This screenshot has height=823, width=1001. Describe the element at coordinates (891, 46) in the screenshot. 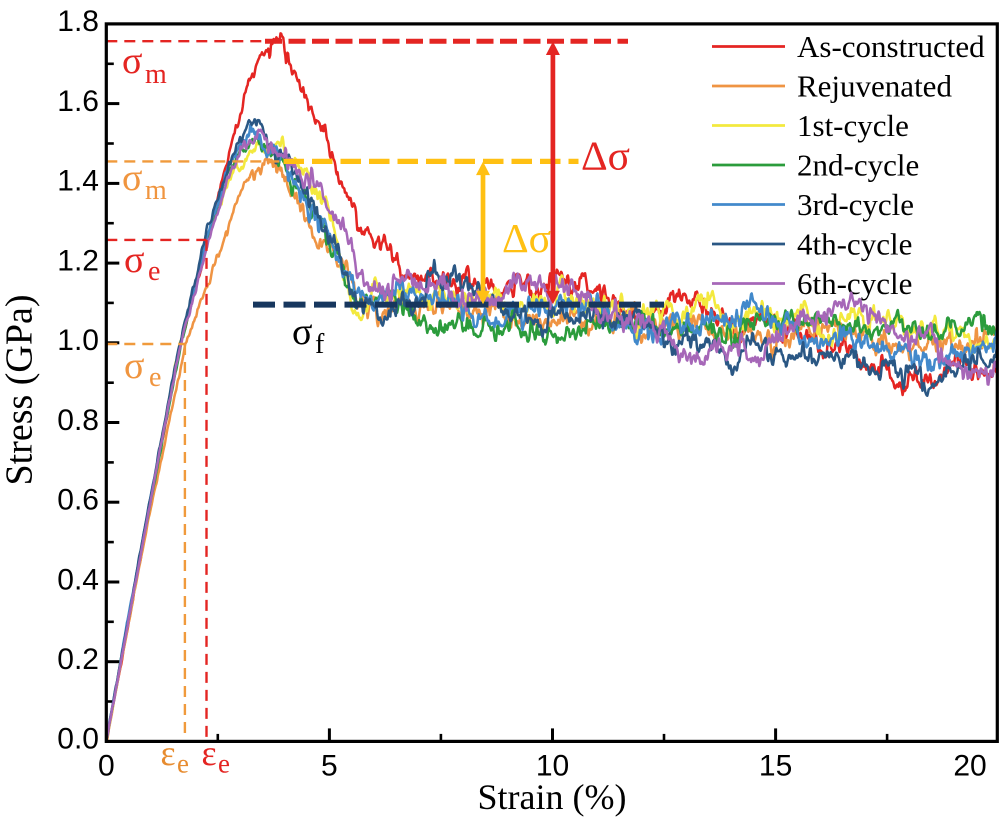

I see `svg-text: As-constructed` at that location.